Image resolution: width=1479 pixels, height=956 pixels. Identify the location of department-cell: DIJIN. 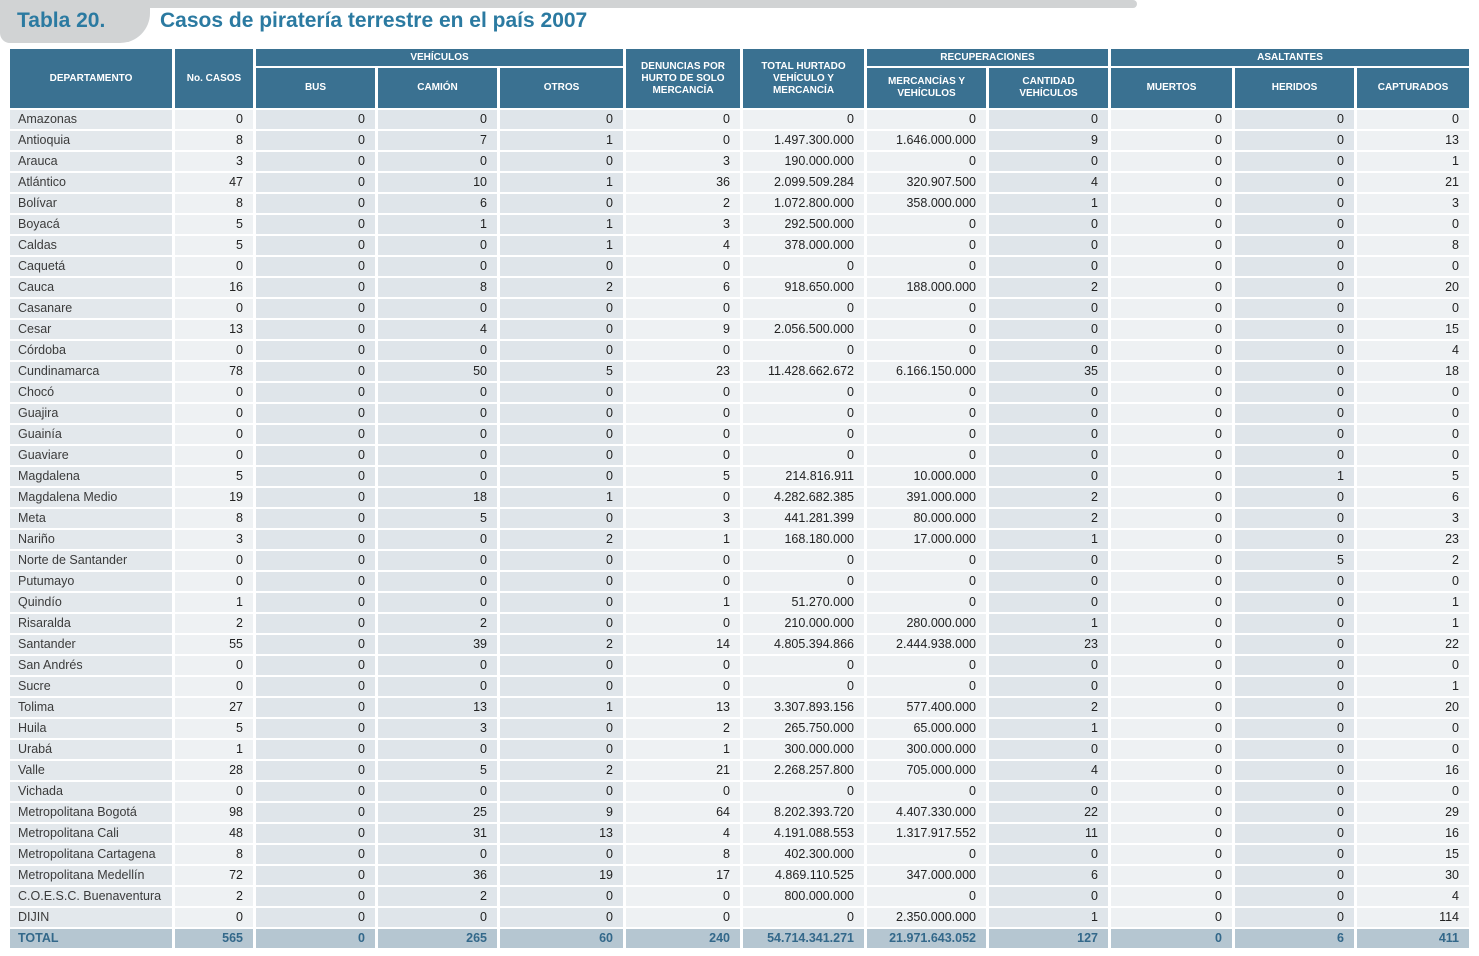
(91, 917).